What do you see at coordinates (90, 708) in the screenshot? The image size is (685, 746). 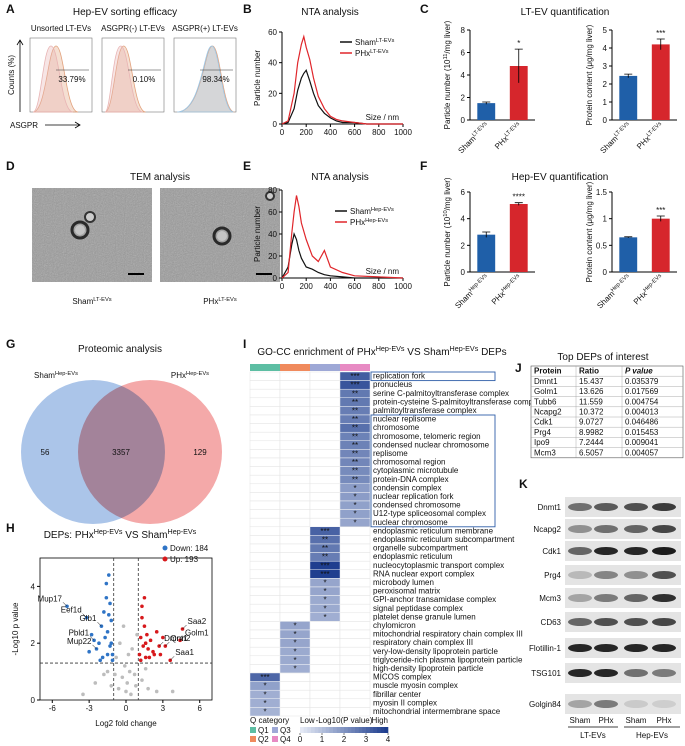 I see `x-tick-label: -3` at bounding box center [90, 708].